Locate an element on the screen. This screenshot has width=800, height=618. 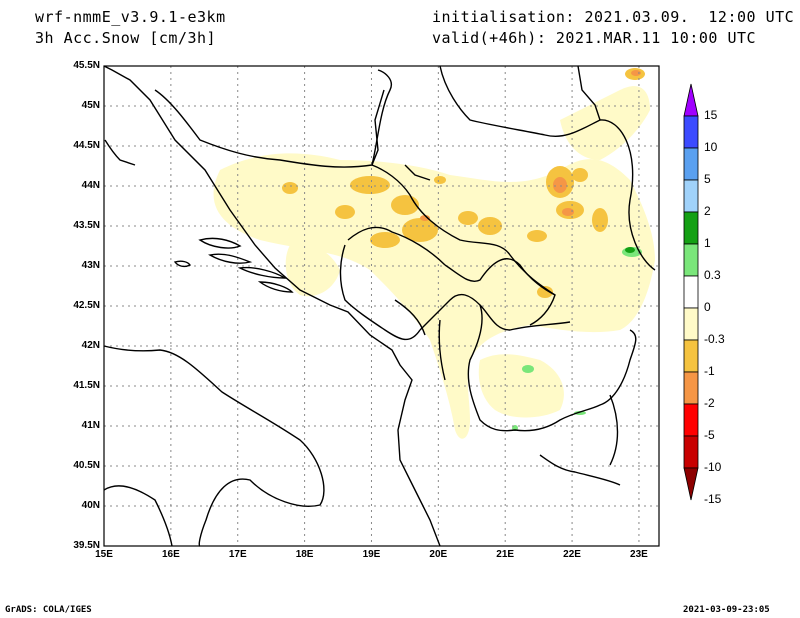
colorbar-top-arrow is located at coordinates (691, 100).